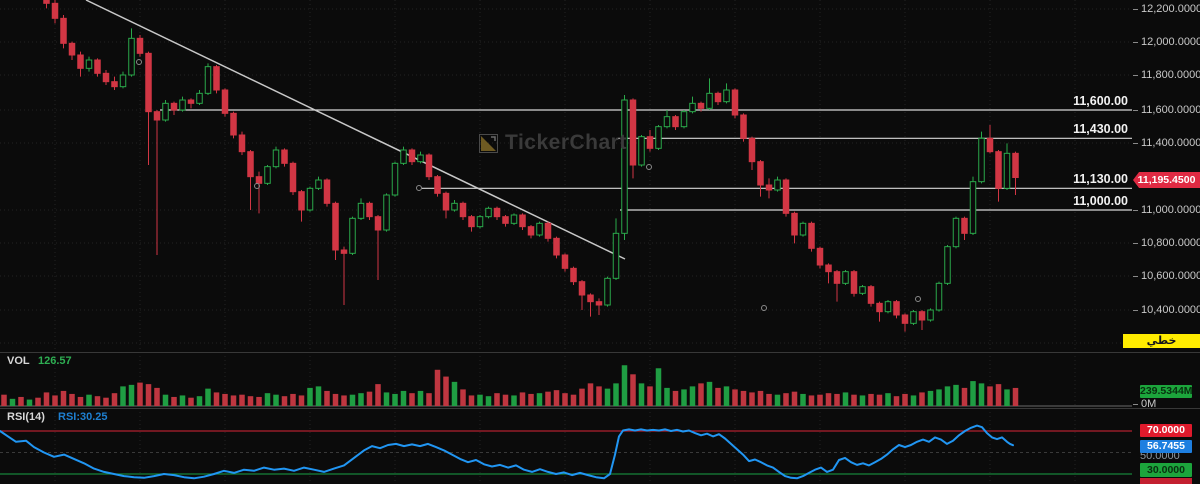 The image size is (1200, 484). I want to click on price-axis-label: 10,400.0000, so click(1166, 310).